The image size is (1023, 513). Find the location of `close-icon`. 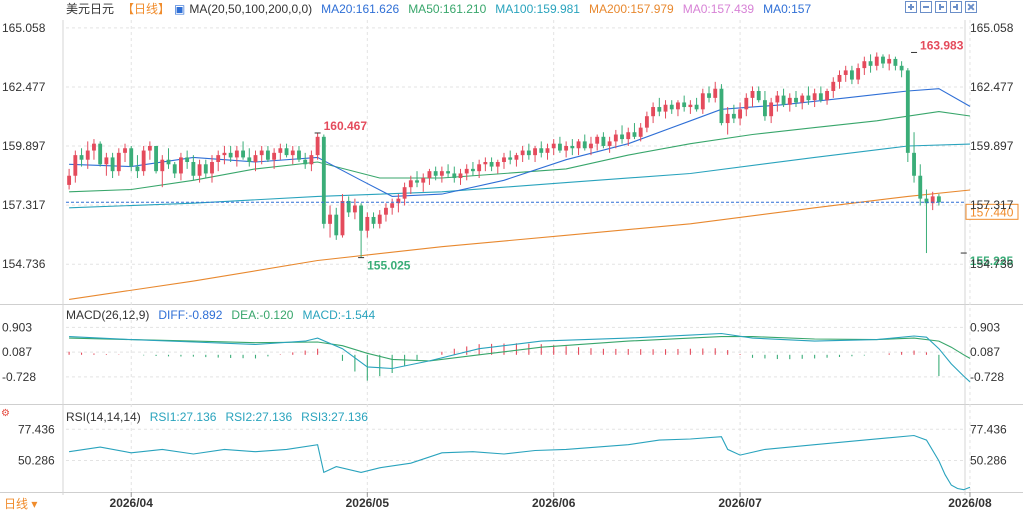

close-icon is located at coordinates (971, 7).